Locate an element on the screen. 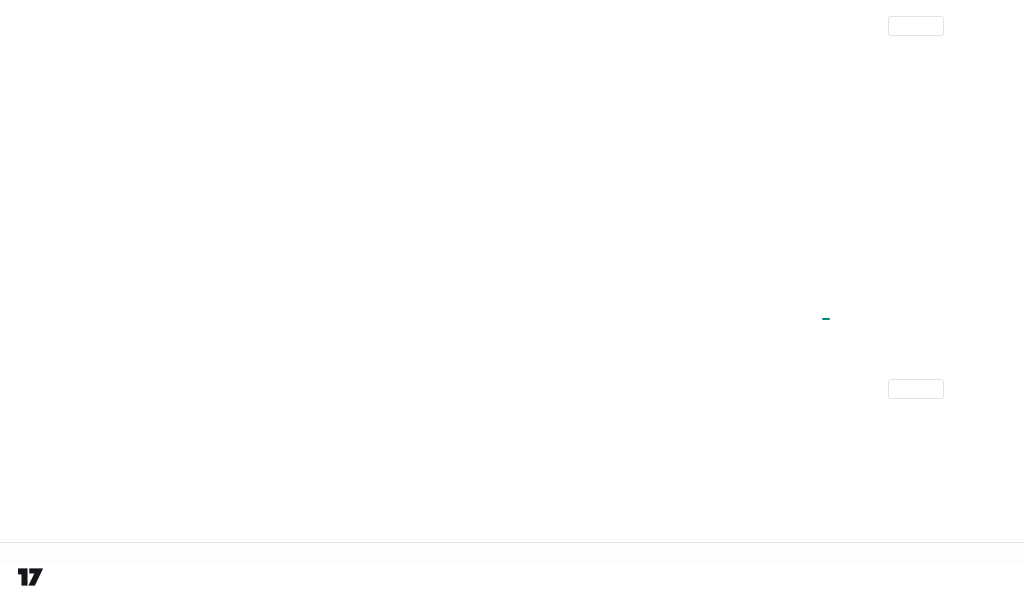 Image resolution: width=1024 pixels, height=603 pixels. oscillator-scale-currency is located at coordinates (916, 389).